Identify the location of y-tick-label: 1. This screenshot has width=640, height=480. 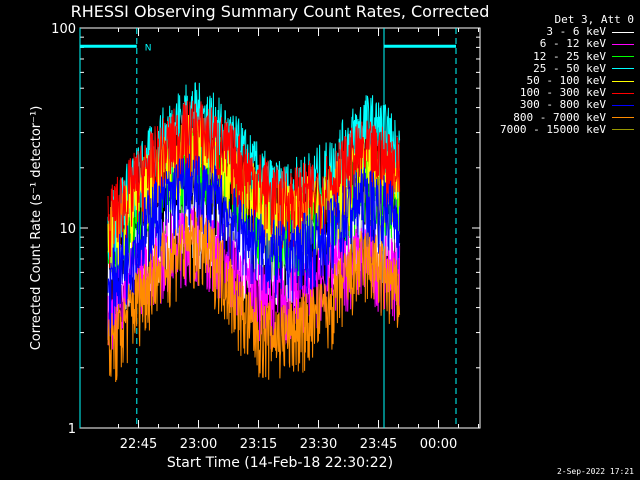
(72, 429).